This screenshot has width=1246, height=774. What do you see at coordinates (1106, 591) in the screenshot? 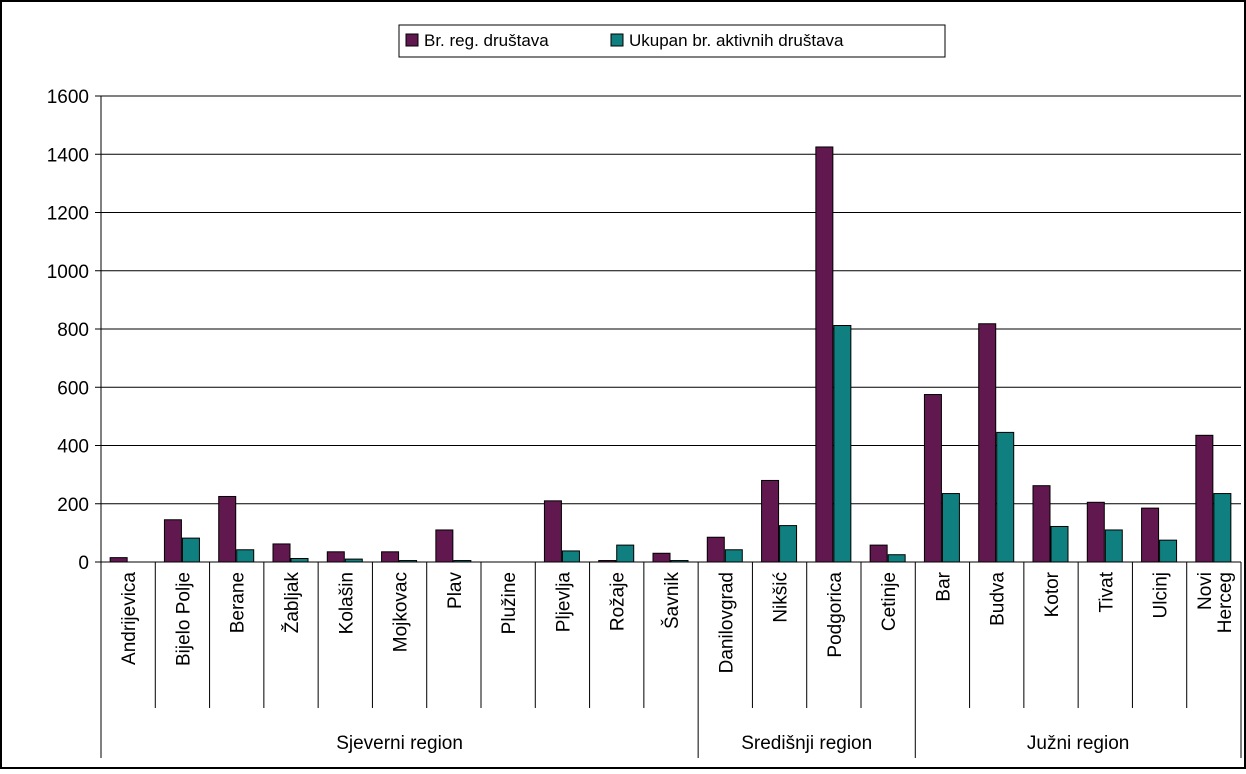
I see `x-category-label: Tivat` at bounding box center [1106, 591].